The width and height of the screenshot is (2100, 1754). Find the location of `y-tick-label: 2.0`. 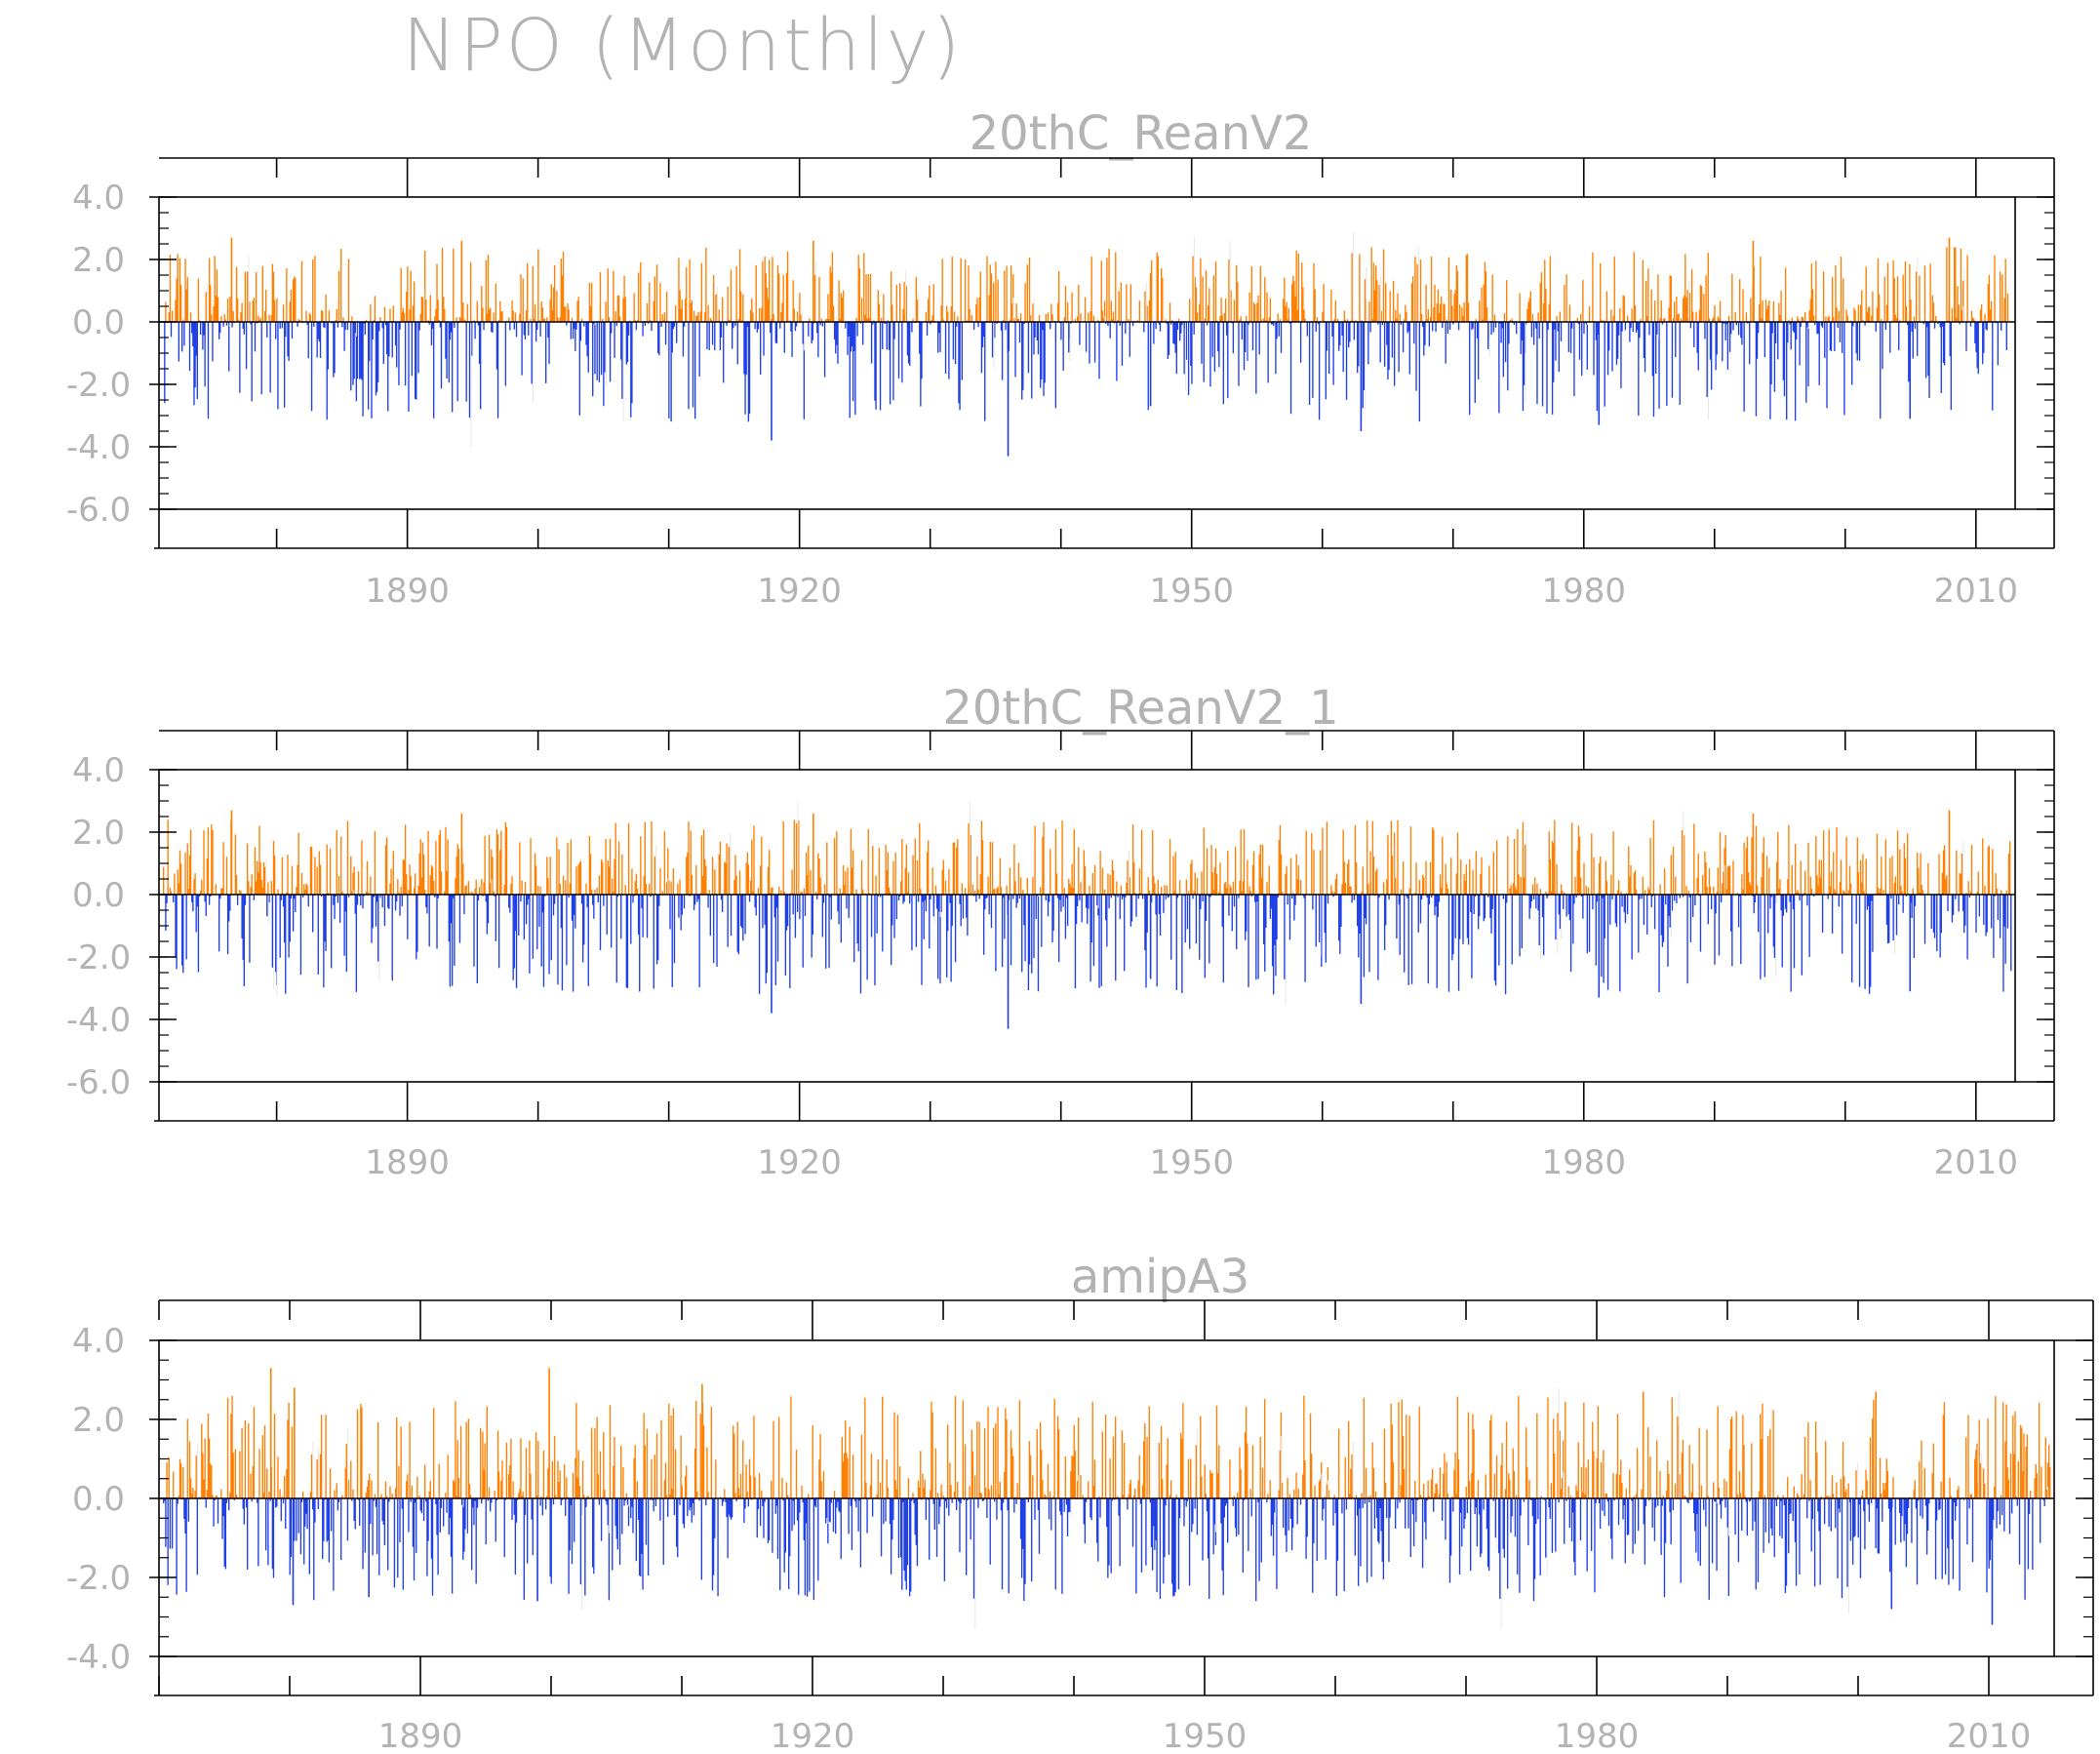

y-tick-label: 2.0 is located at coordinates (99, 260).